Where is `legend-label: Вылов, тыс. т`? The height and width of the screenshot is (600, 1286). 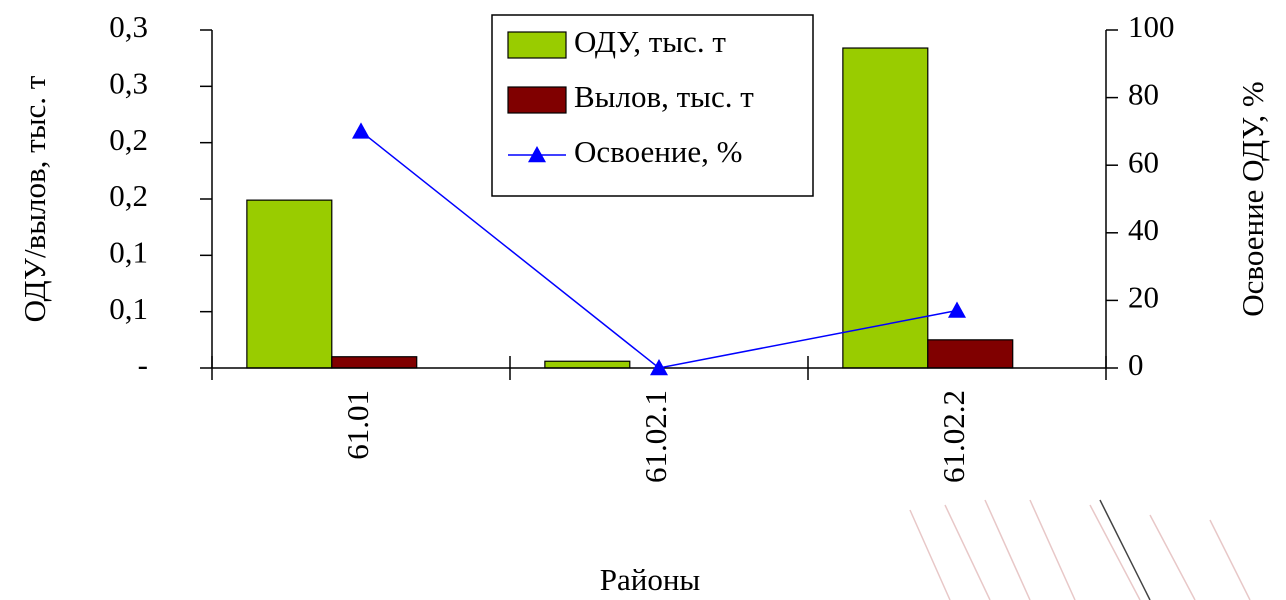 legend-label: Вылов, тыс. т is located at coordinates (664, 96).